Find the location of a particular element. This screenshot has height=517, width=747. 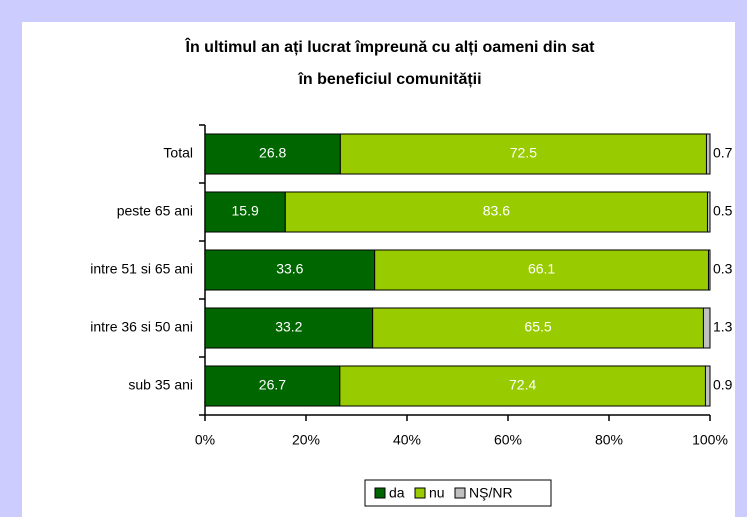

data-label: 65.5 is located at coordinates (537, 327).